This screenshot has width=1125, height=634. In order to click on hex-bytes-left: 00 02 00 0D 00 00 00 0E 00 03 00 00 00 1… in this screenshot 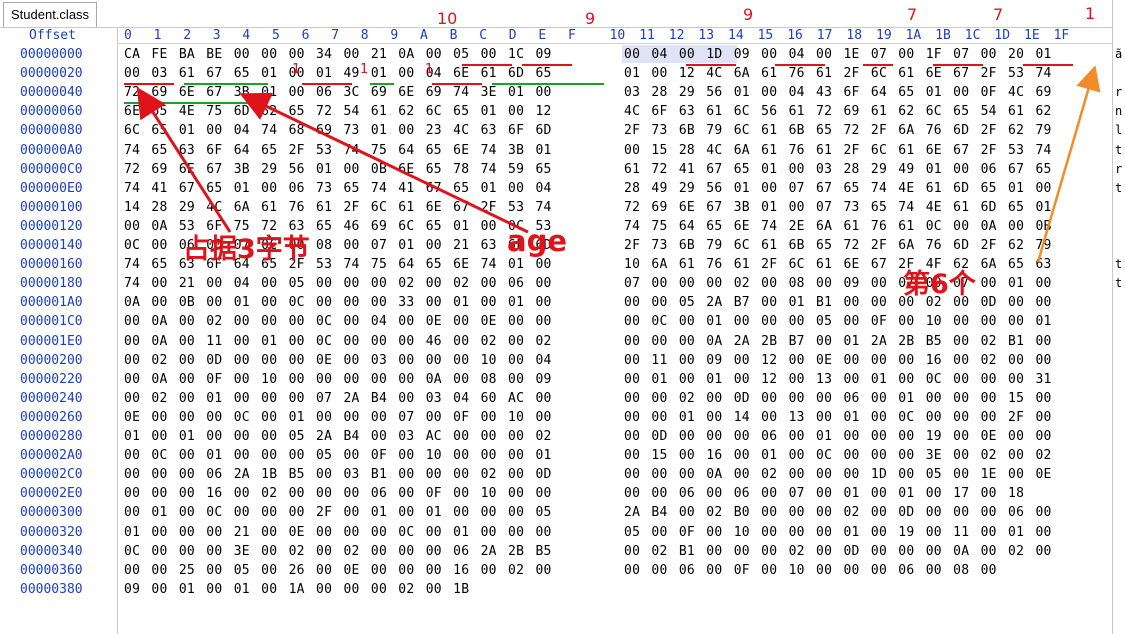, I will do `click(338, 360)`.